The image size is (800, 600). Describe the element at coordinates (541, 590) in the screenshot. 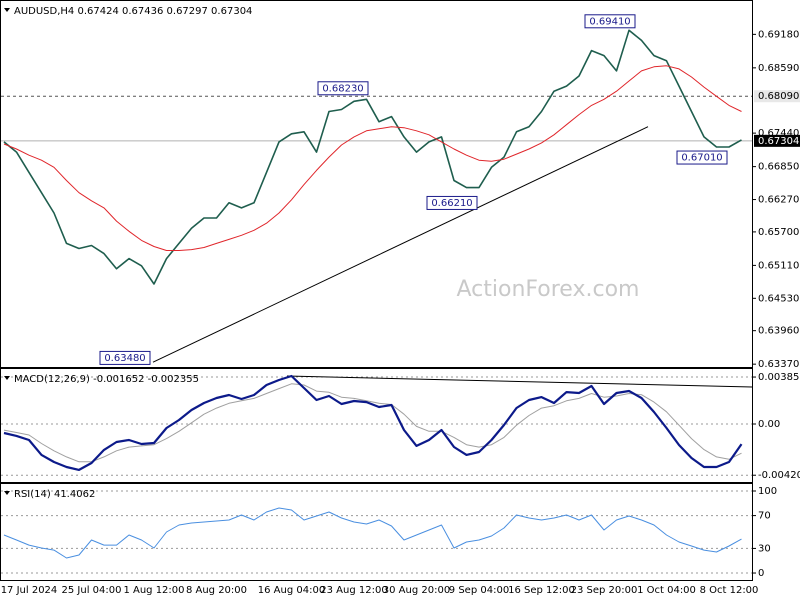

I see `x-tick-label: 16 Sep 12:00` at that location.